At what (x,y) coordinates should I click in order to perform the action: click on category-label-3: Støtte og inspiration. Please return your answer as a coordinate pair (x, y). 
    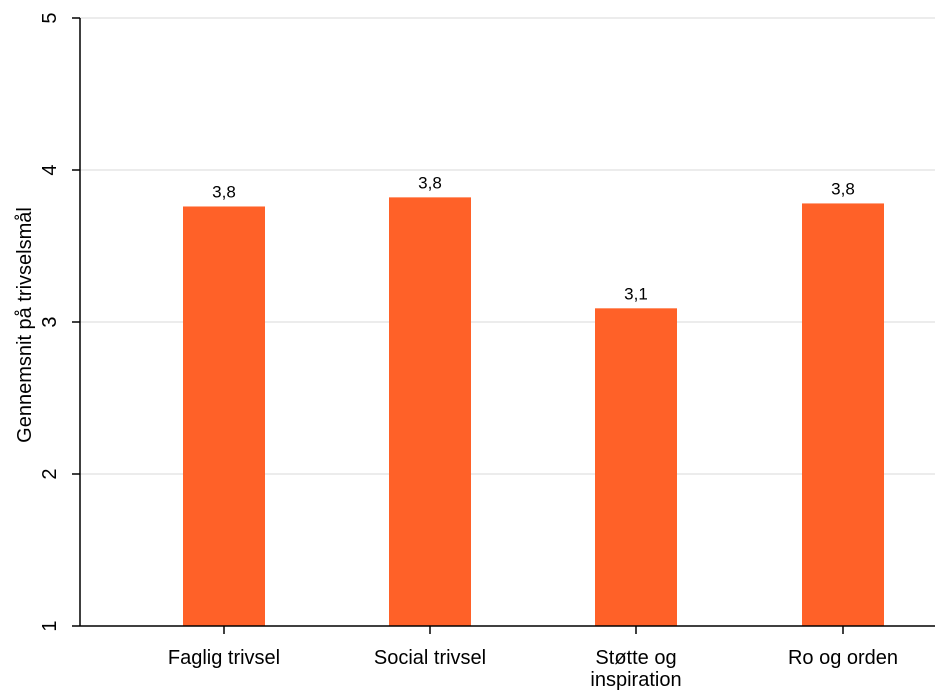
    Looking at the image, I should click on (635, 669).